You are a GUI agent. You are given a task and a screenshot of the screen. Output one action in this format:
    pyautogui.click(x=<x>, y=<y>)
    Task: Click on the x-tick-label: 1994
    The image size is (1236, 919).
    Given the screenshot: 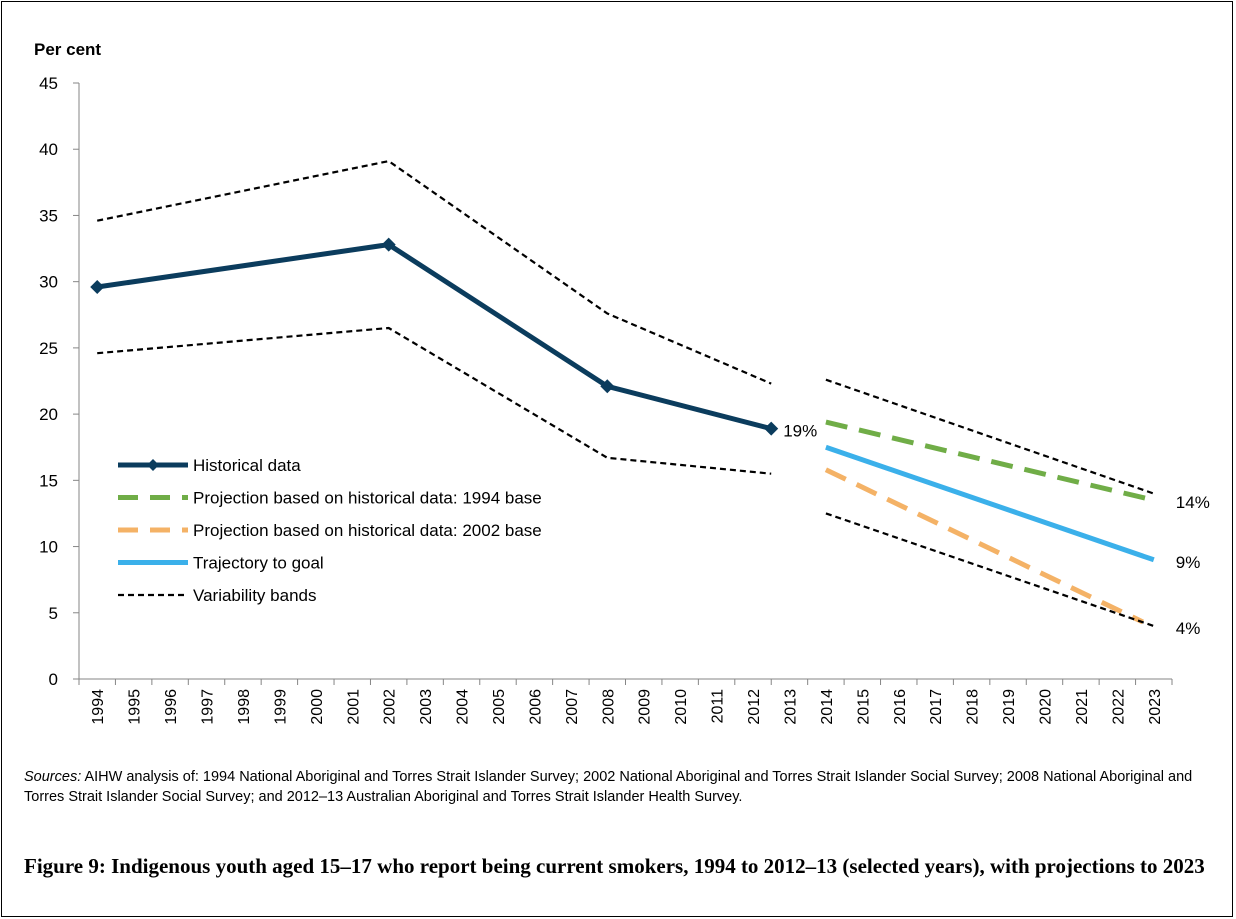 What is the action you would take?
    pyautogui.click(x=98, y=707)
    